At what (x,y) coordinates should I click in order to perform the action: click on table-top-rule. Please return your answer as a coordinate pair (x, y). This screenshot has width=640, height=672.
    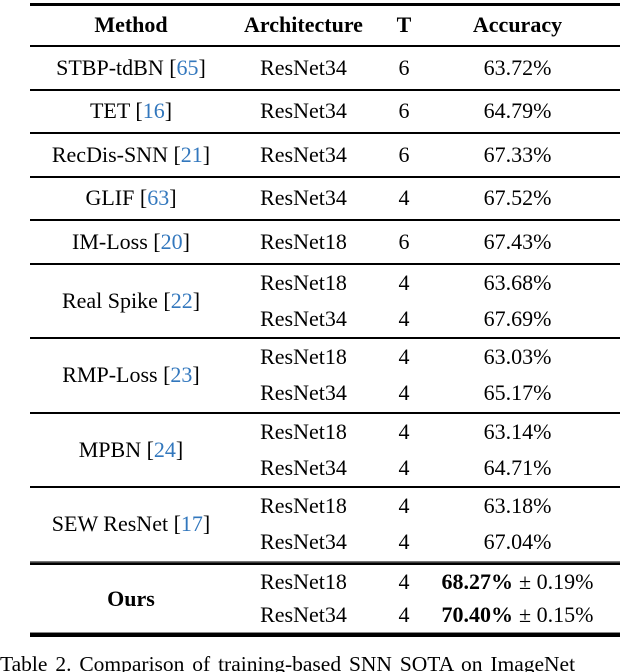
    Looking at the image, I should click on (325, 4).